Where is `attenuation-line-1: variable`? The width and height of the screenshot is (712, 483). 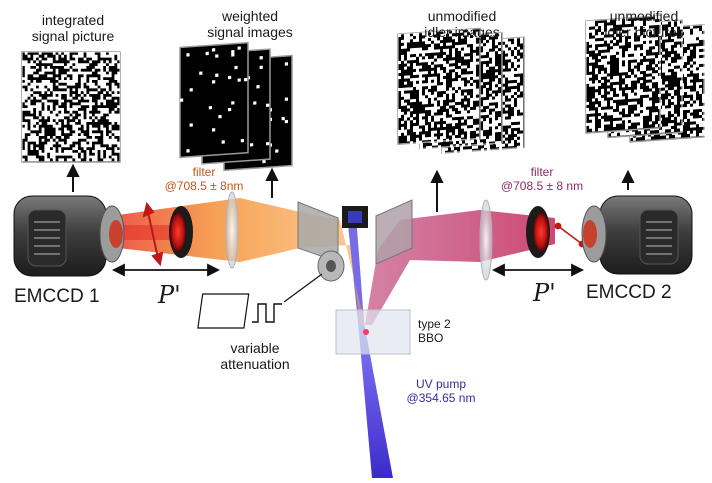
attenuation-line-1: variable is located at coordinates (255, 348).